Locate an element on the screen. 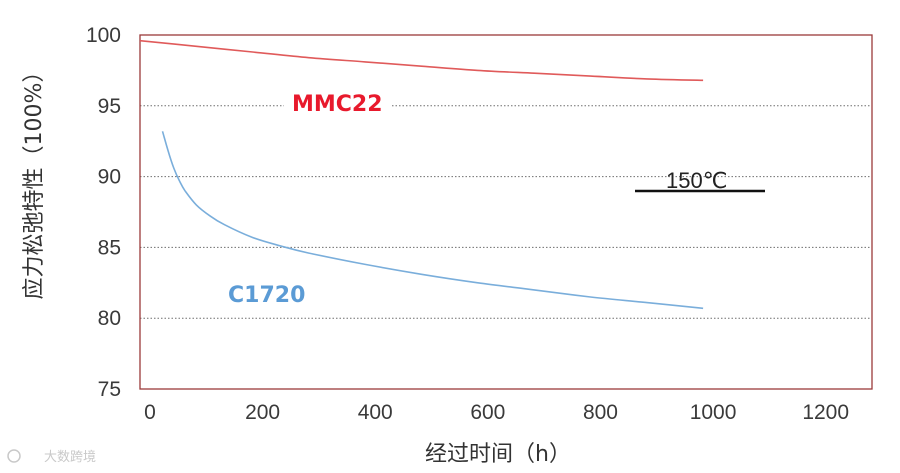  x-tick-label: 600 is located at coordinates (487, 412).